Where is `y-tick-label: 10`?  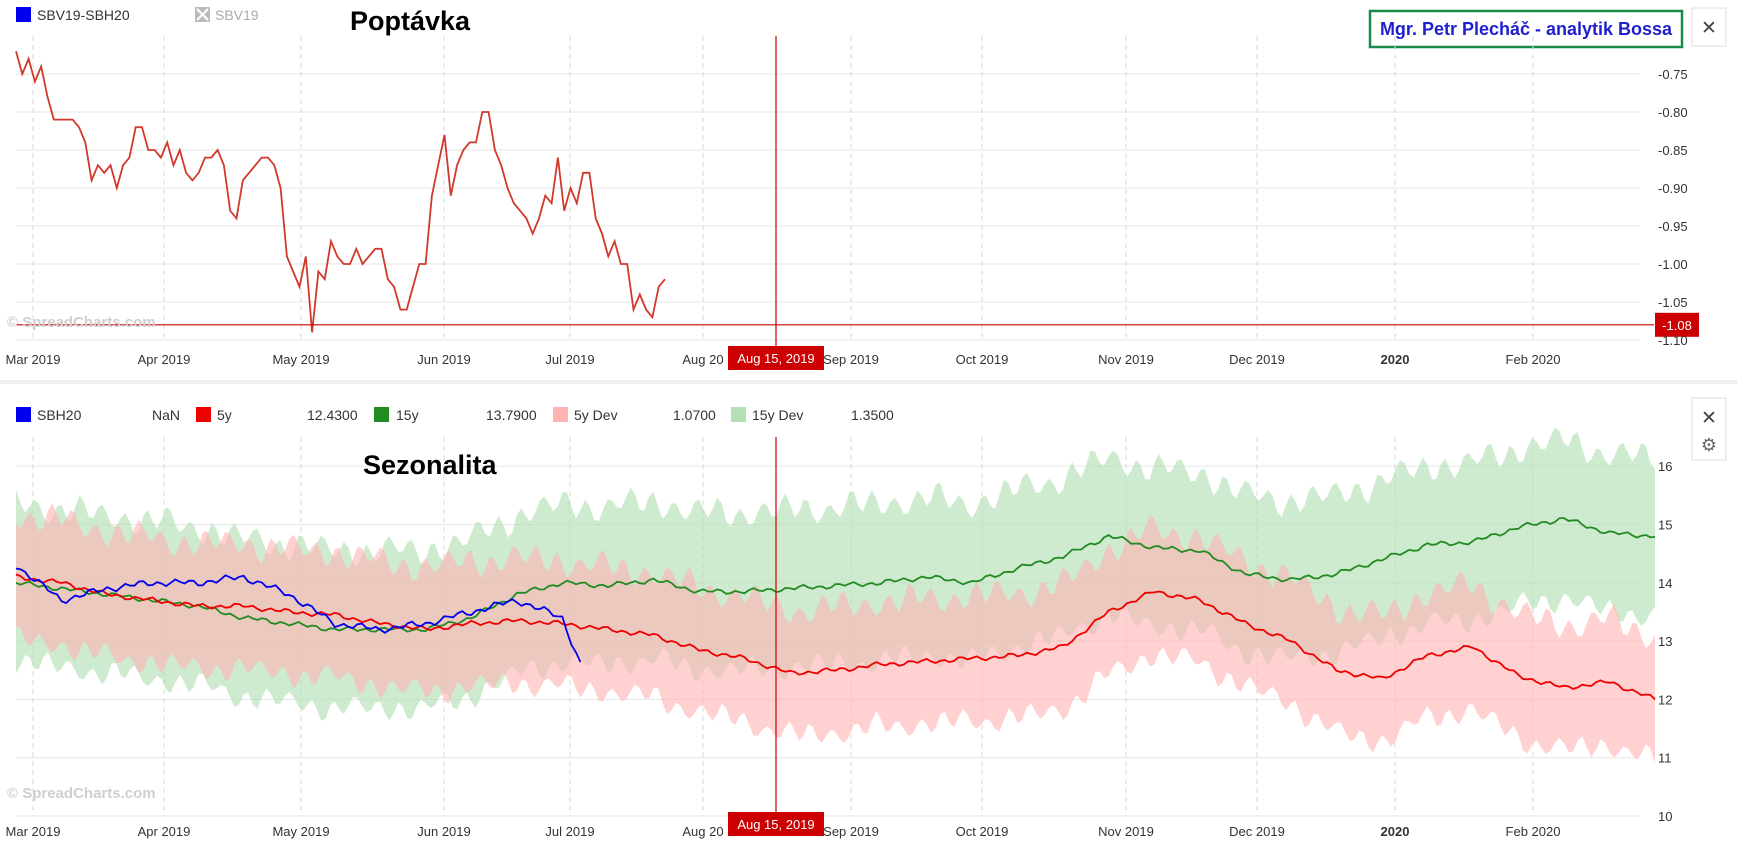
y-tick-label: 10 is located at coordinates (1665, 816).